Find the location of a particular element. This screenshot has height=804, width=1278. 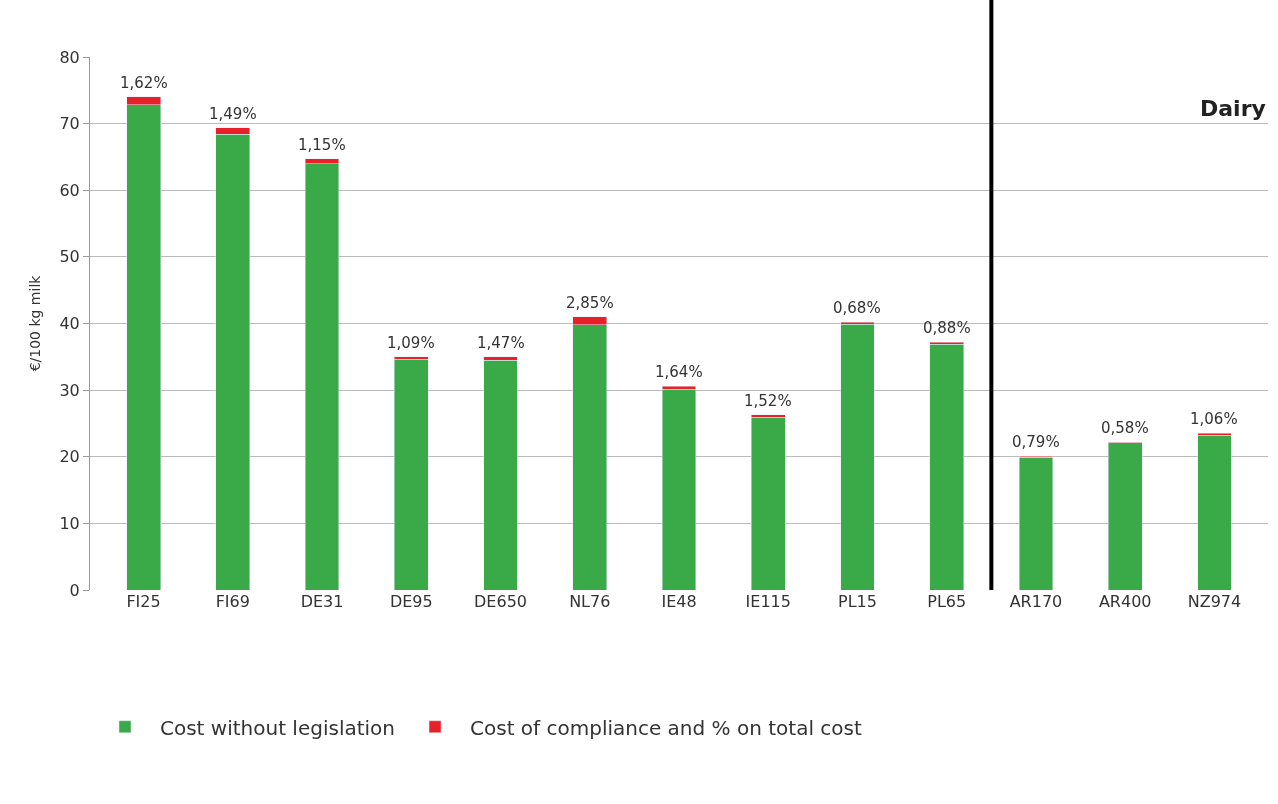

x-tick-label: IE115 is located at coordinates (768, 601).